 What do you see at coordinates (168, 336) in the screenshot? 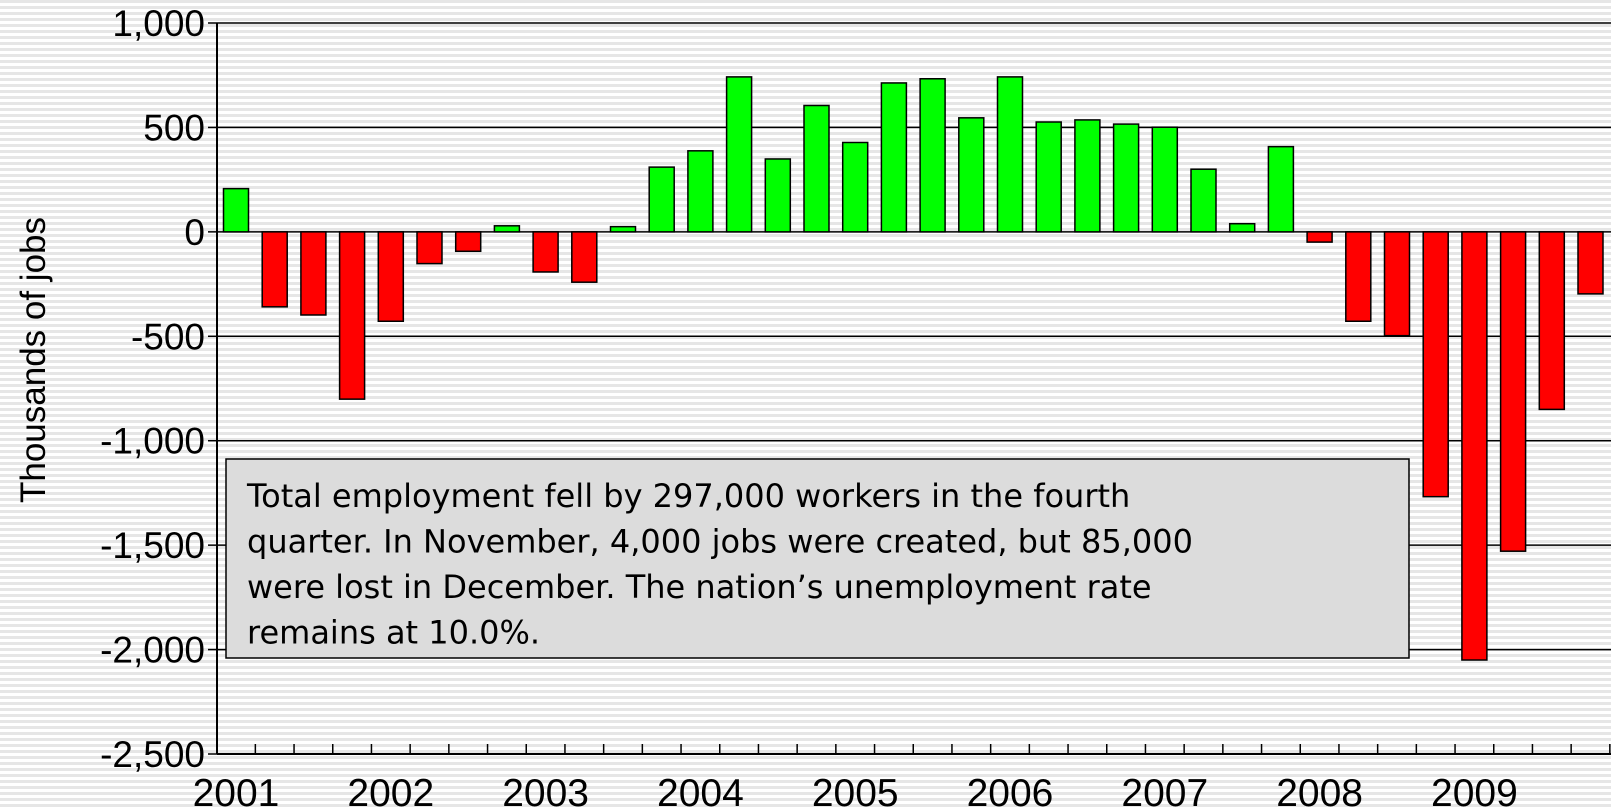
I see `y-tick-label: -500` at bounding box center [168, 336].